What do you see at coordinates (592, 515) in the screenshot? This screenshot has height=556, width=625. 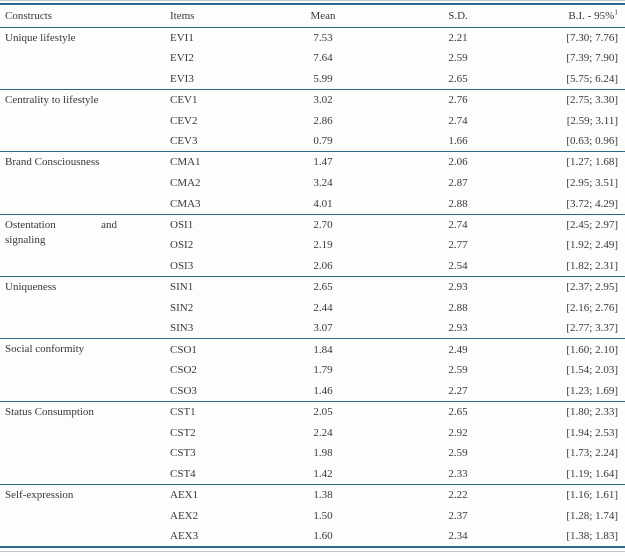 I see `bi-cell: [1.28; 1.74]` at bounding box center [592, 515].